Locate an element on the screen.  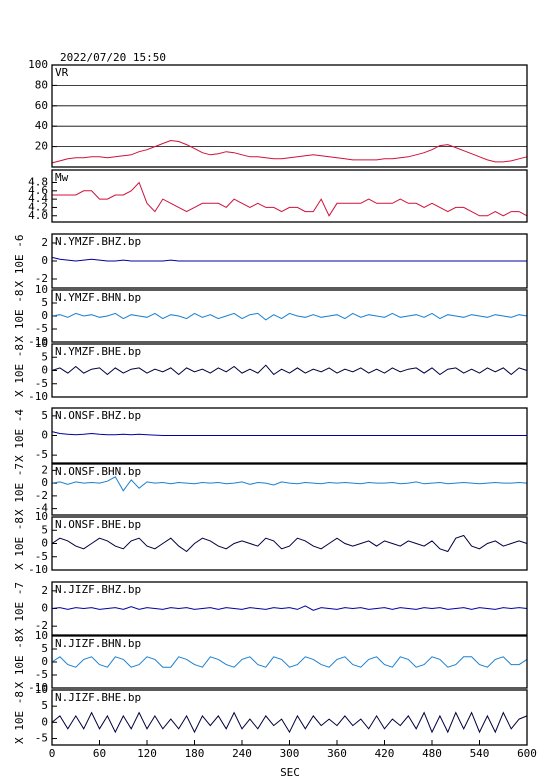
x-tick-label: 0 is located at coordinates (52, 753).